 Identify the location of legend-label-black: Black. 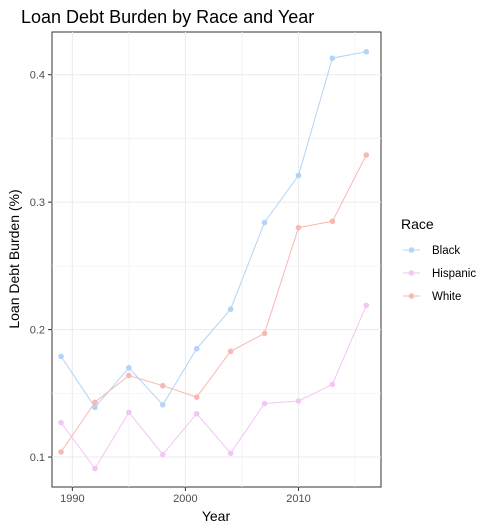
(446, 251).